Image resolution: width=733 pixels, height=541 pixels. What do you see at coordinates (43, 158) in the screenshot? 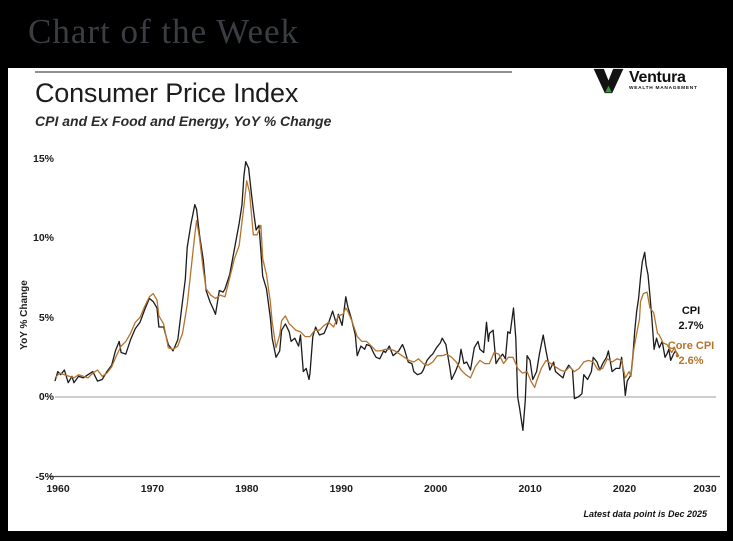
I see `y-tick-label: 15%` at bounding box center [43, 158].